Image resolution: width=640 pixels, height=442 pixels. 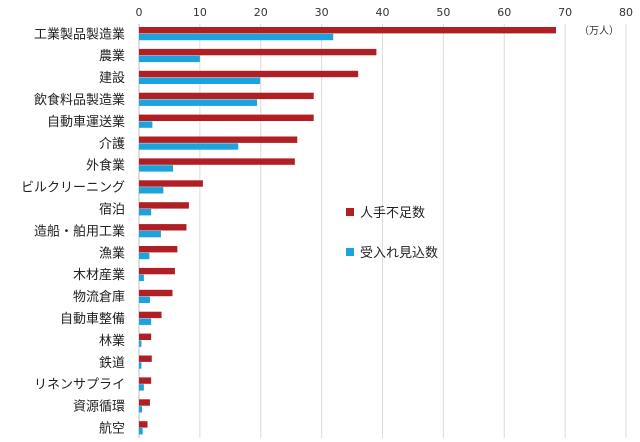 What do you see at coordinates (99, 275) in the screenshot?
I see `category-label-11: 木材産業` at bounding box center [99, 275].